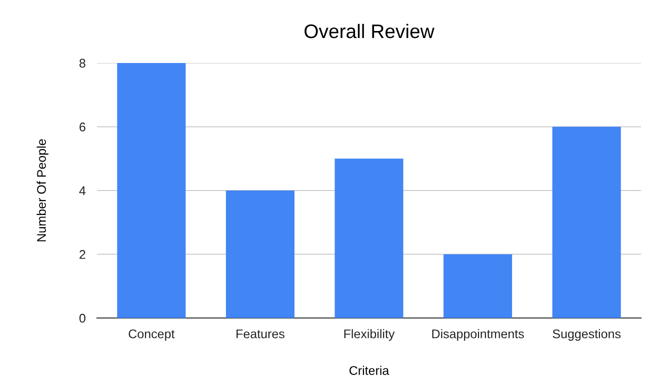 The height and width of the screenshot is (390, 664). What do you see at coordinates (151, 335) in the screenshot?
I see `x-tick-label: Concept` at bounding box center [151, 335].